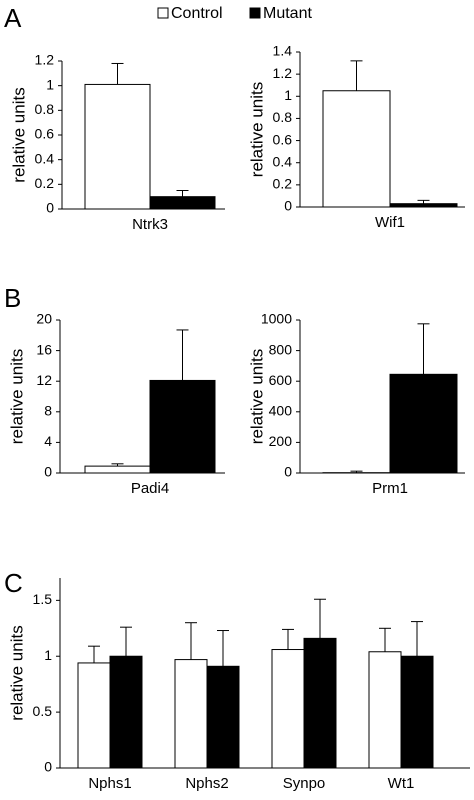 The width and height of the screenshot is (474, 800). What do you see at coordinates (401, 783) in the screenshot?
I see `x-tick-label: Wt1` at bounding box center [401, 783].